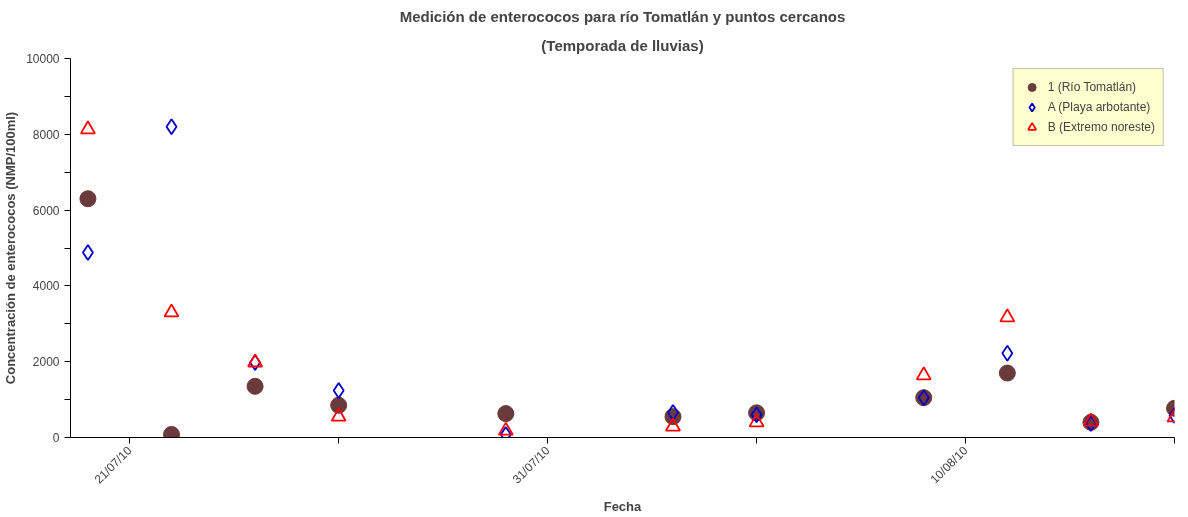 This screenshot has width=1188, height=517. What do you see at coordinates (1099, 107) in the screenshot?
I see `legend-label: A (Playa arbotante)` at bounding box center [1099, 107].